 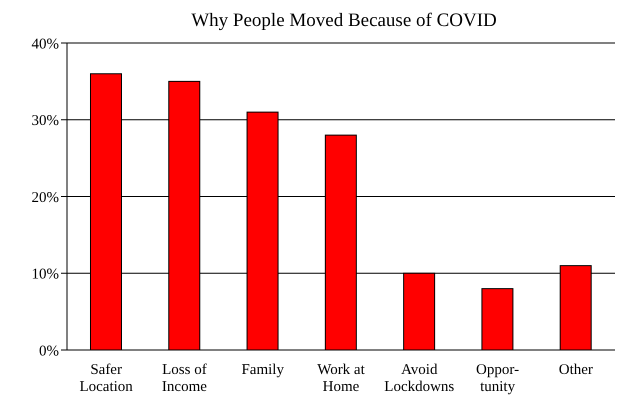 I want to click on y-tick-label: 0%, so click(x=49, y=351).